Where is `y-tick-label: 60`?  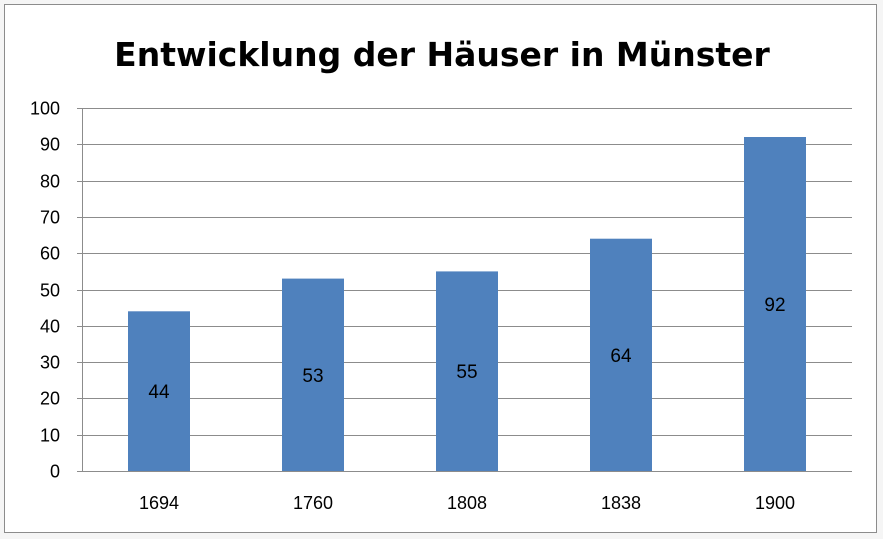
y-tick-label: 60 is located at coordinates (50, 254).